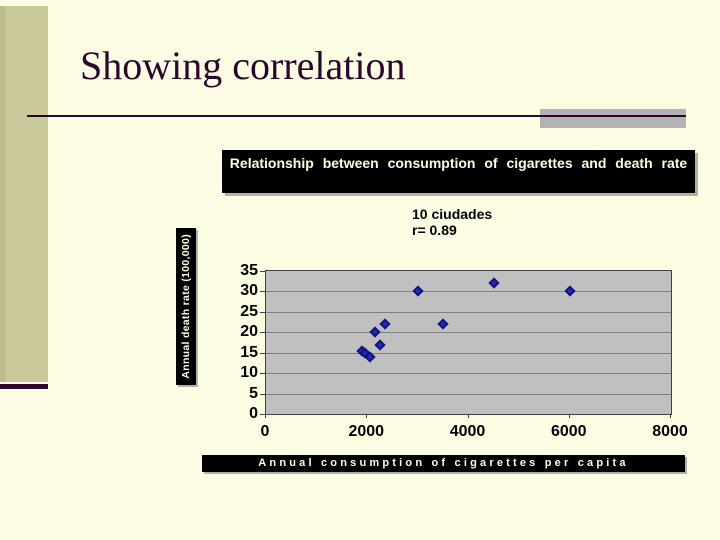 The image size is (720, 540). I want to click on header-rule, so click(356, 116).